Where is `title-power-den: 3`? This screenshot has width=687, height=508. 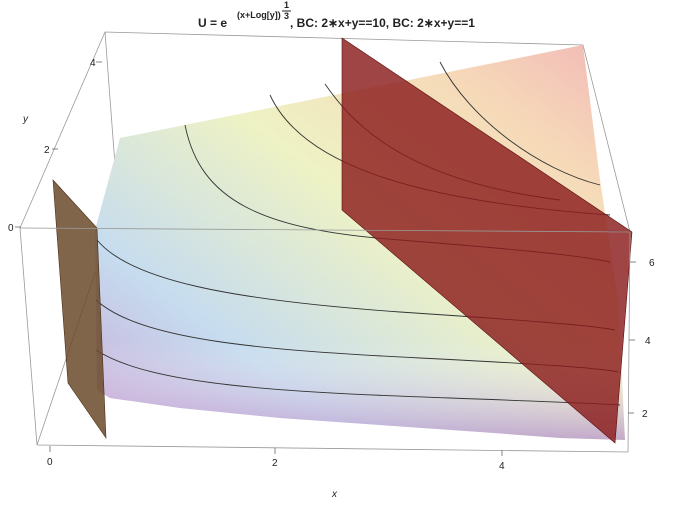
title-power-den: 3 is located at coordinates (286, 16).